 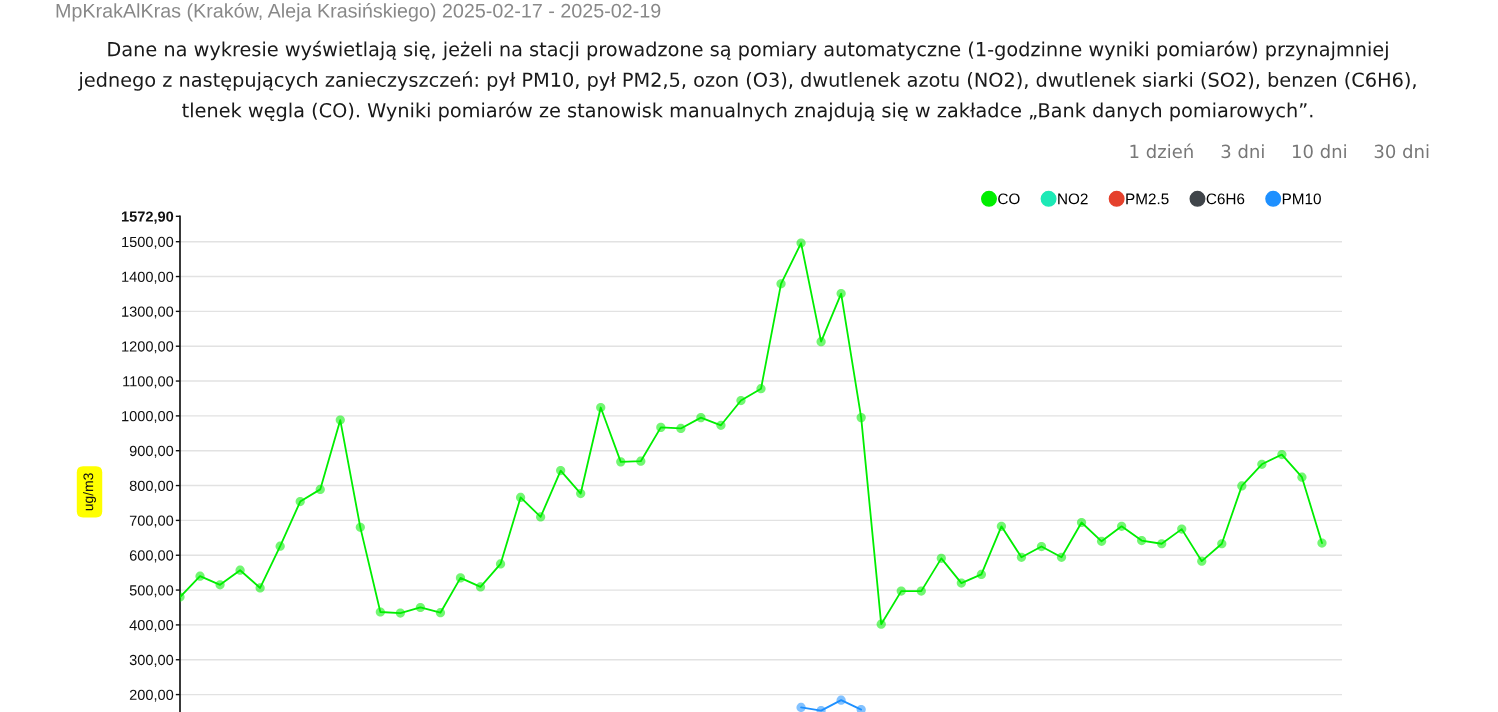 I want to click on legend-label: C6H6, so click(x=1225, y=199).